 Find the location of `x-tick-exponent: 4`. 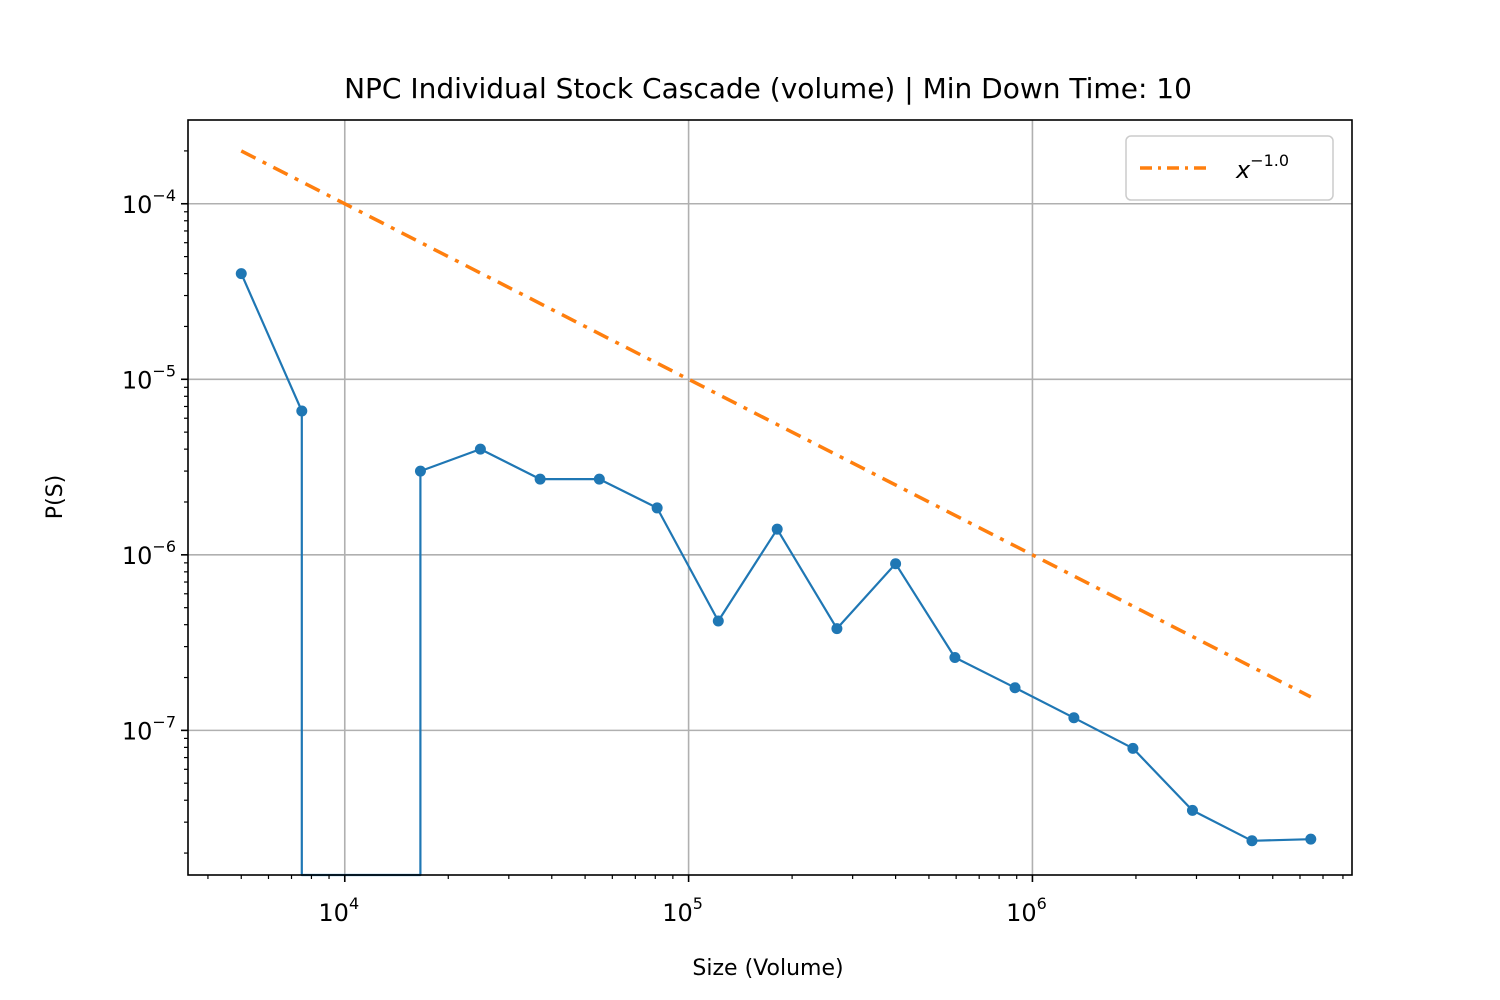

x-tick-exponent: 4 is located at coordinates (354, 903).